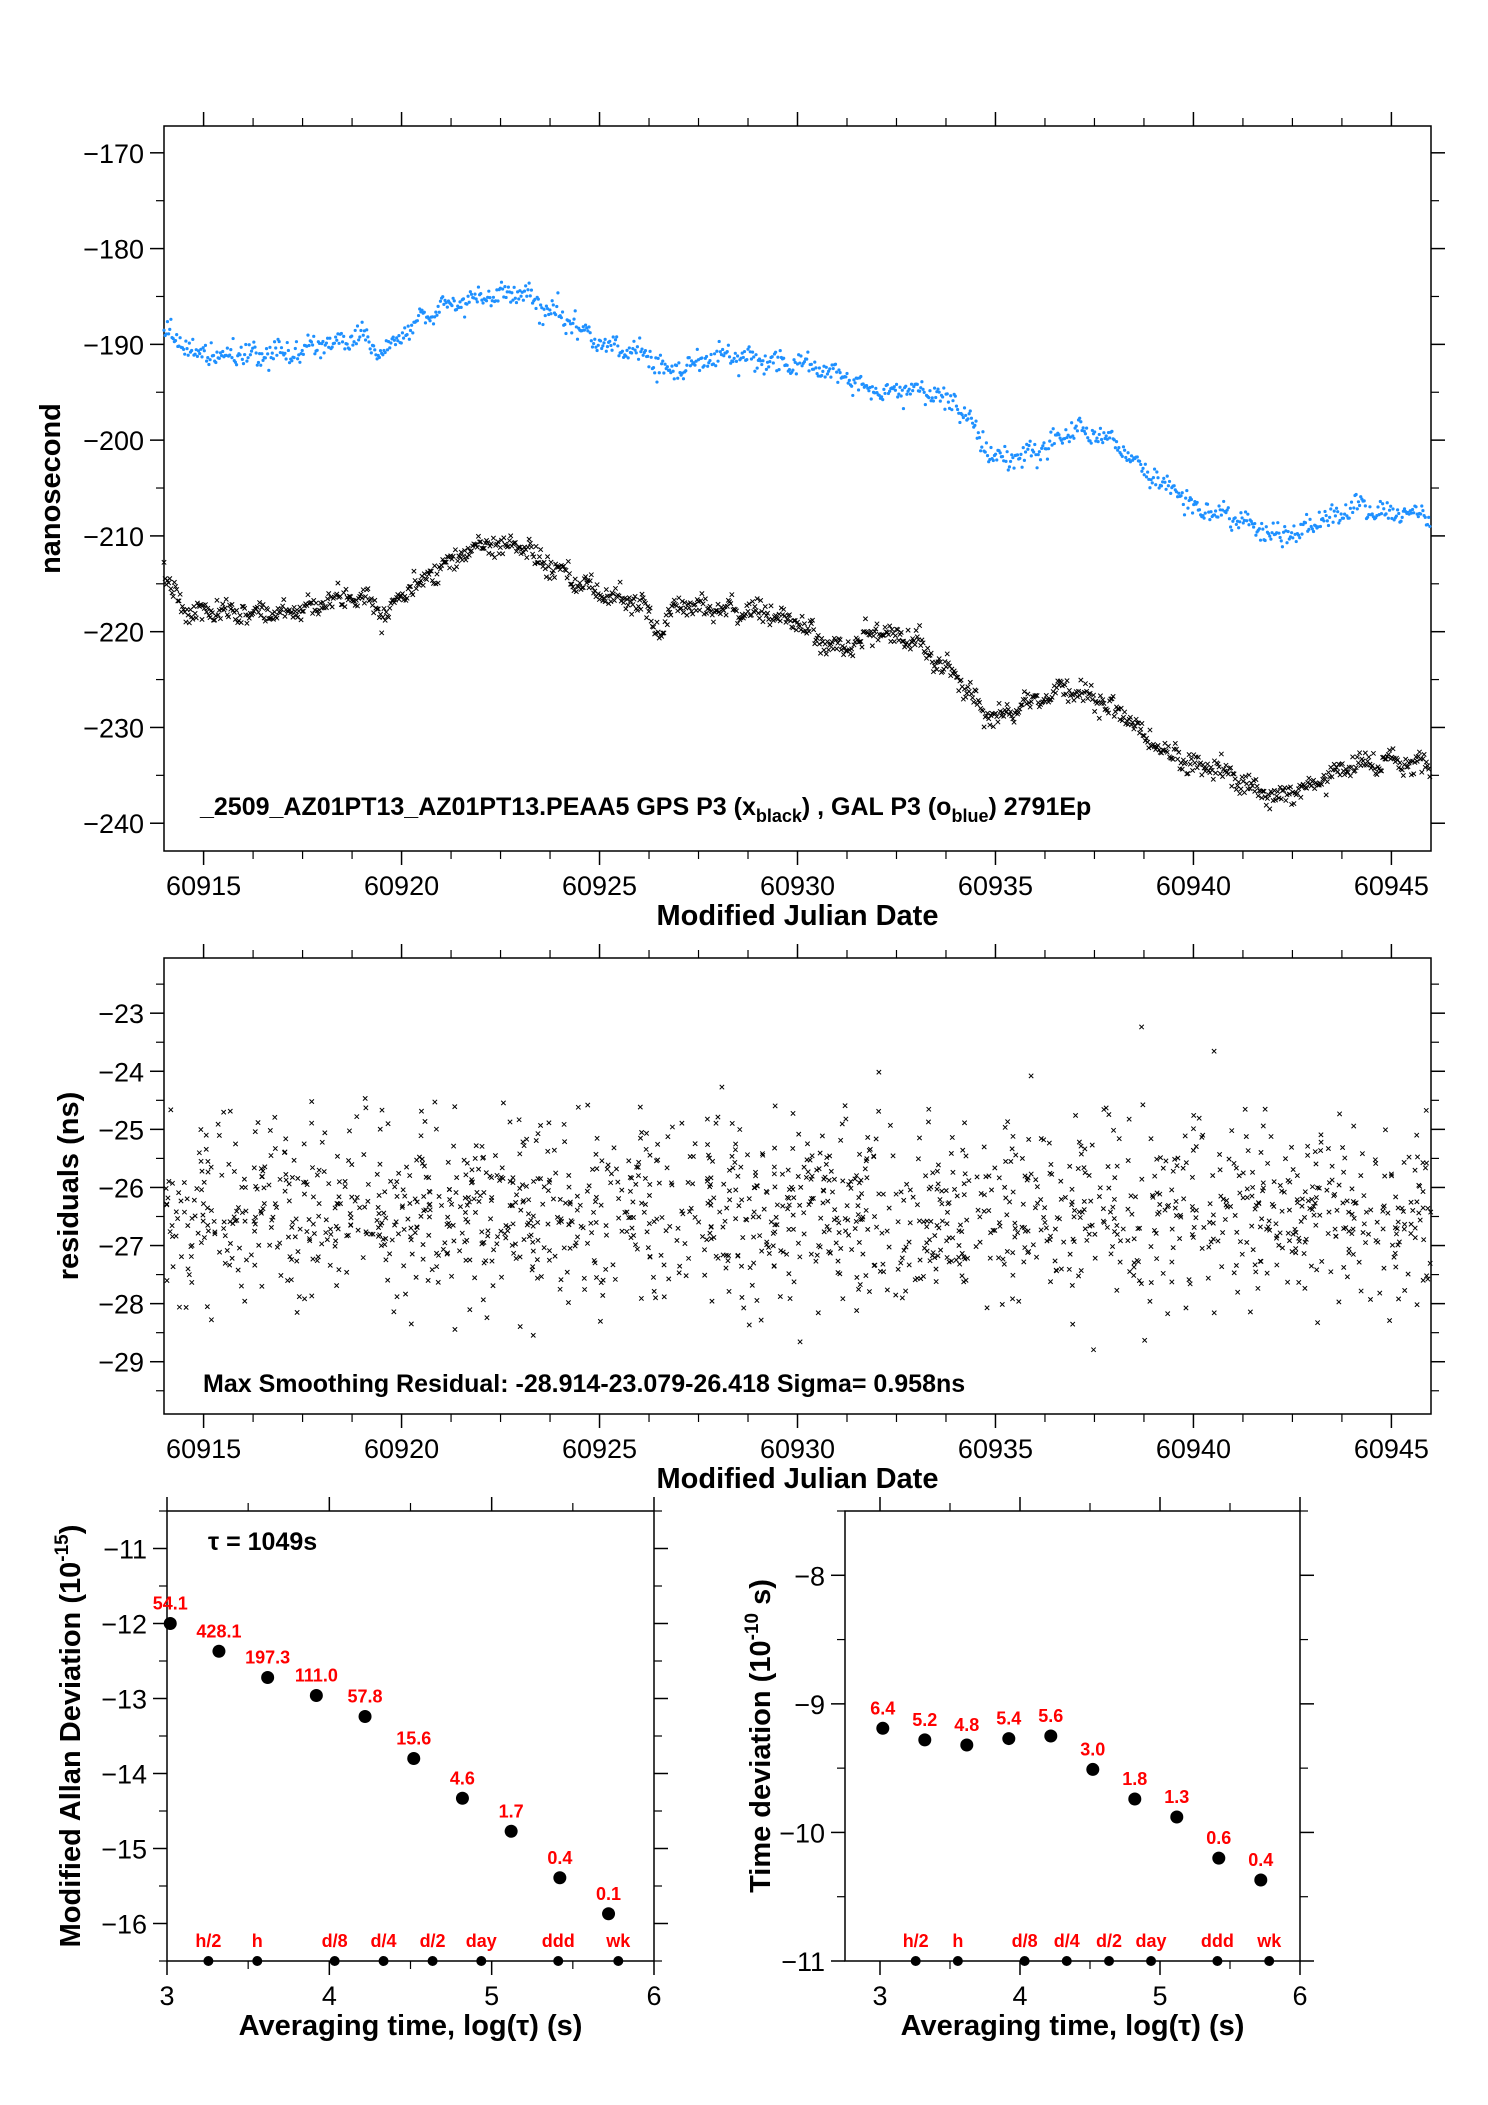  I want to click on point-label: 1.8, so click(1134, 1779).